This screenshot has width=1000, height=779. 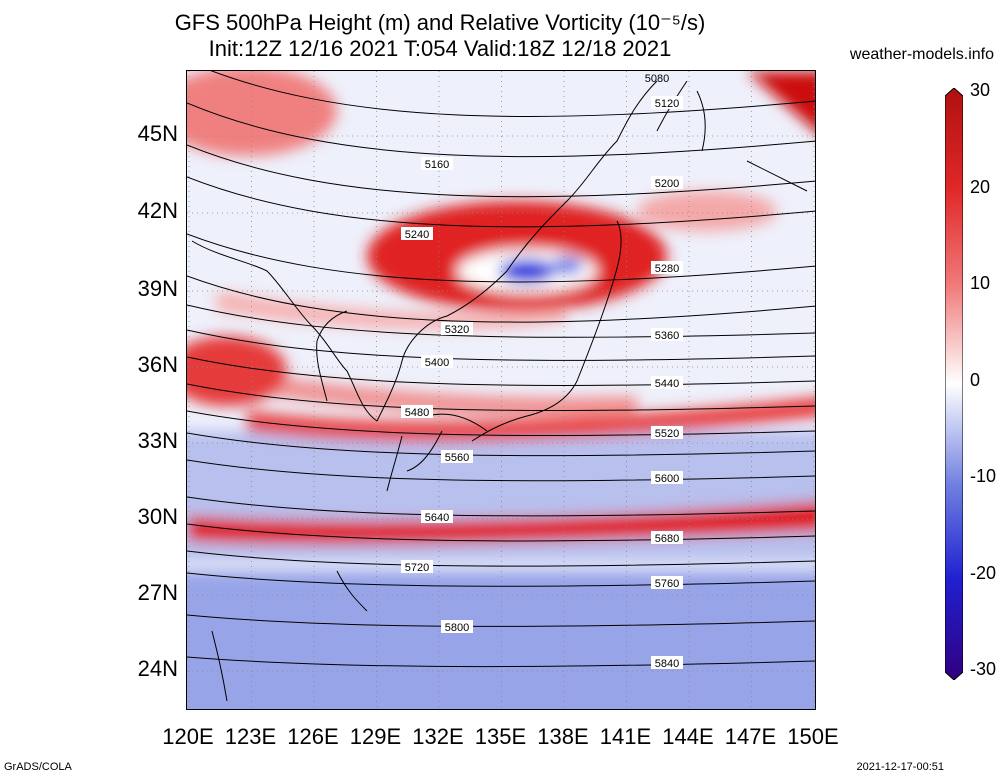 I want to click on lon-label: 150E, so click(x=813, y=736).